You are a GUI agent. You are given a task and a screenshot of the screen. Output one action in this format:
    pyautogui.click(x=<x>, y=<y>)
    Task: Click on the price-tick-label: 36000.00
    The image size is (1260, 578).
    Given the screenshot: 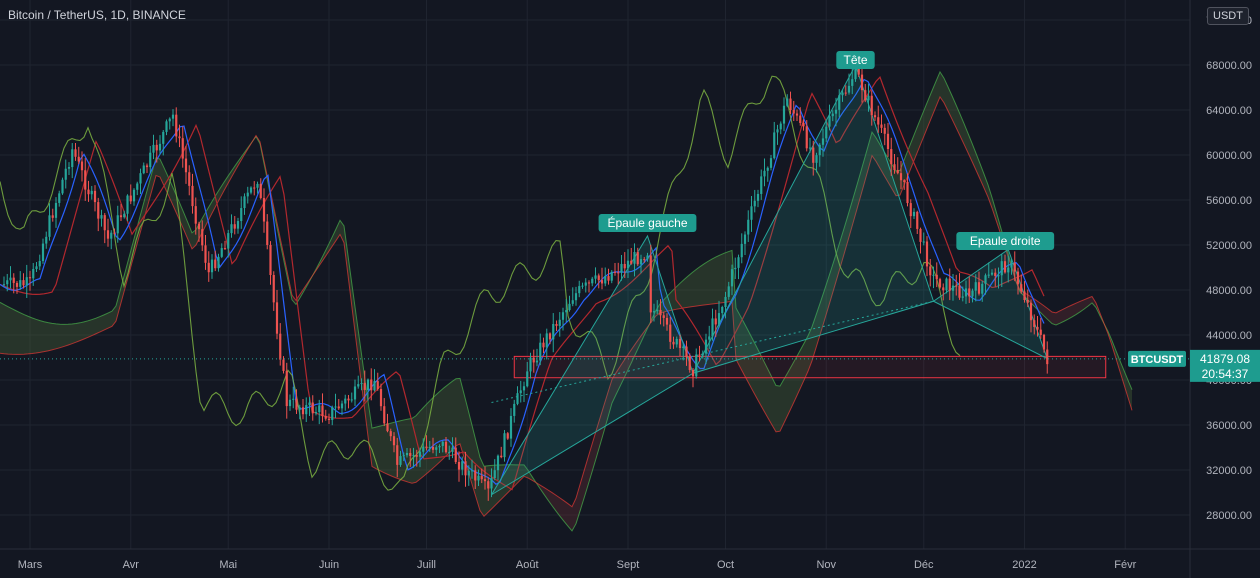 What is the action you would take?
    pyautogui.click(x=1229, y=426)
    